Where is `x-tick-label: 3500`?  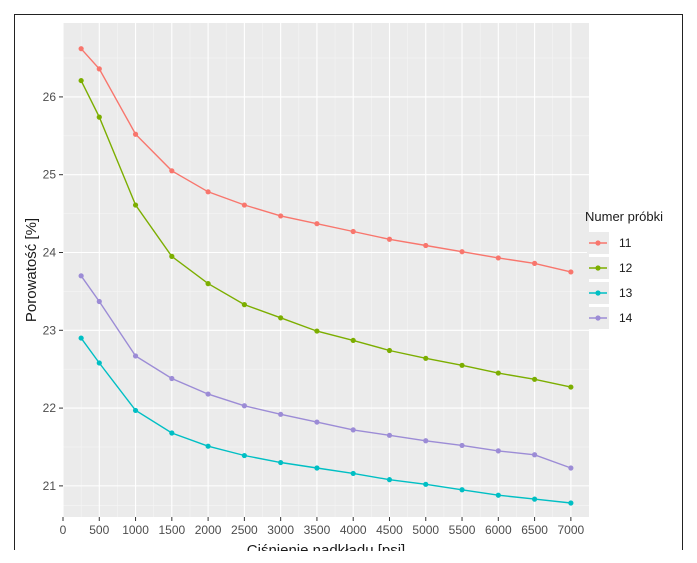 x-tick-label: 3500 is located at coordinates (317, 530).